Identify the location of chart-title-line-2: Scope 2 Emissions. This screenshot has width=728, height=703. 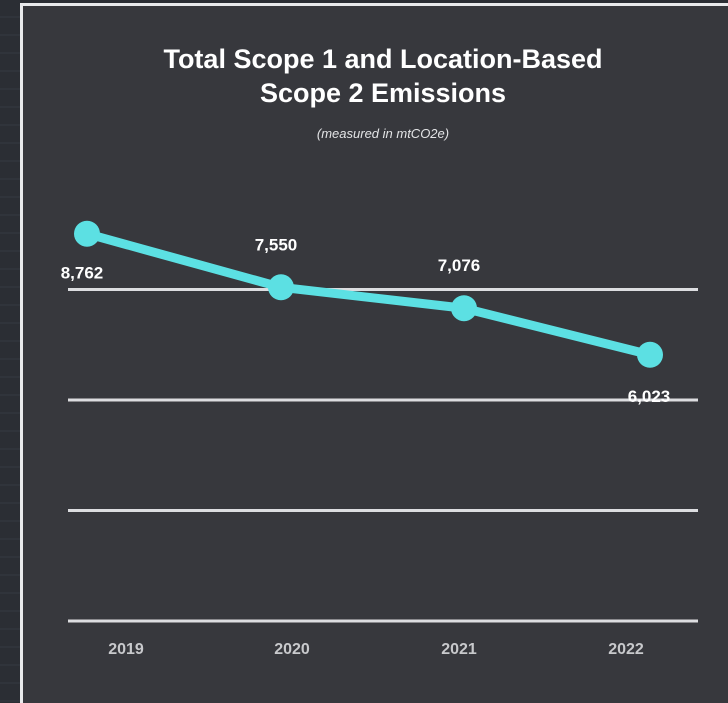
(383, 93).